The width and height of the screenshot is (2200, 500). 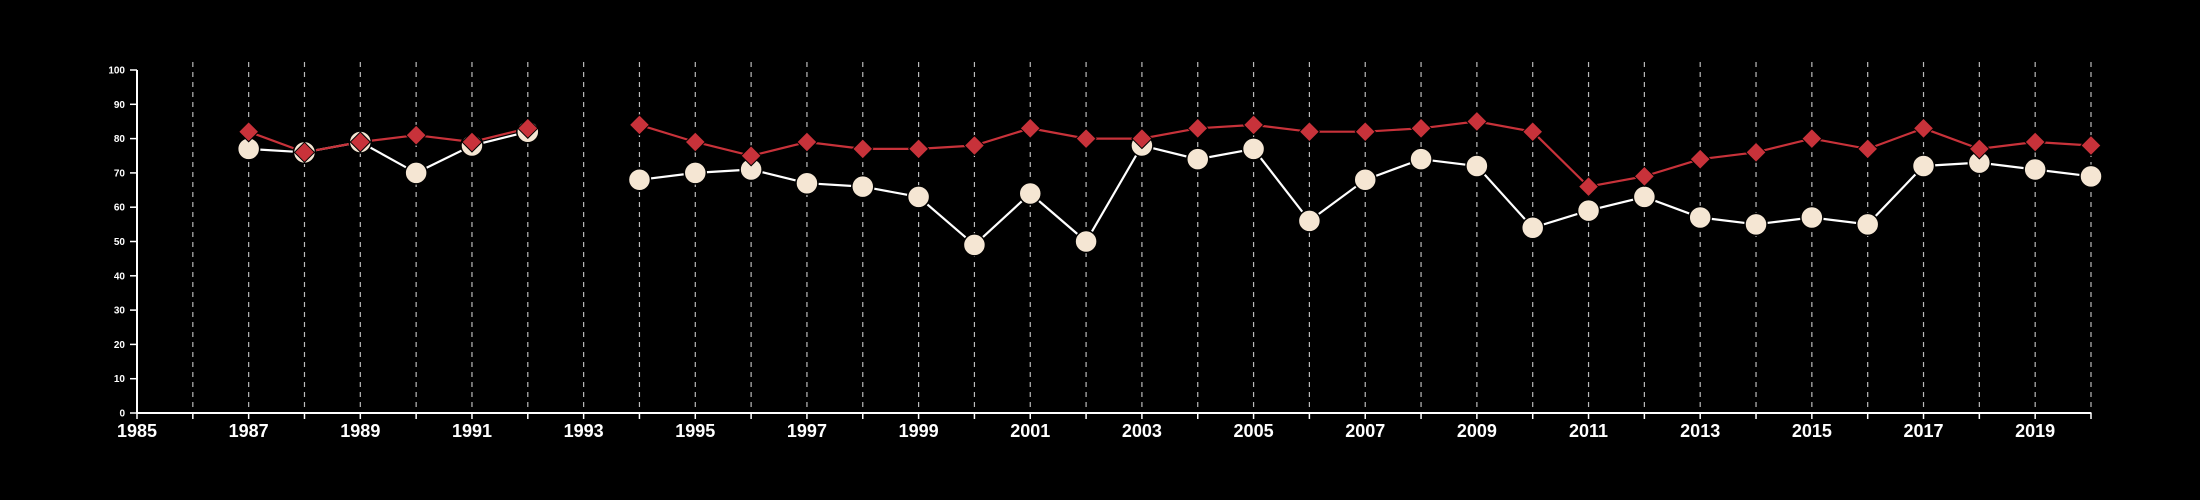 What do you see at coordinates (1812, 431) in the screenshot?
I see `x-tick-label: 2015` at bounding box center [1812, 431].